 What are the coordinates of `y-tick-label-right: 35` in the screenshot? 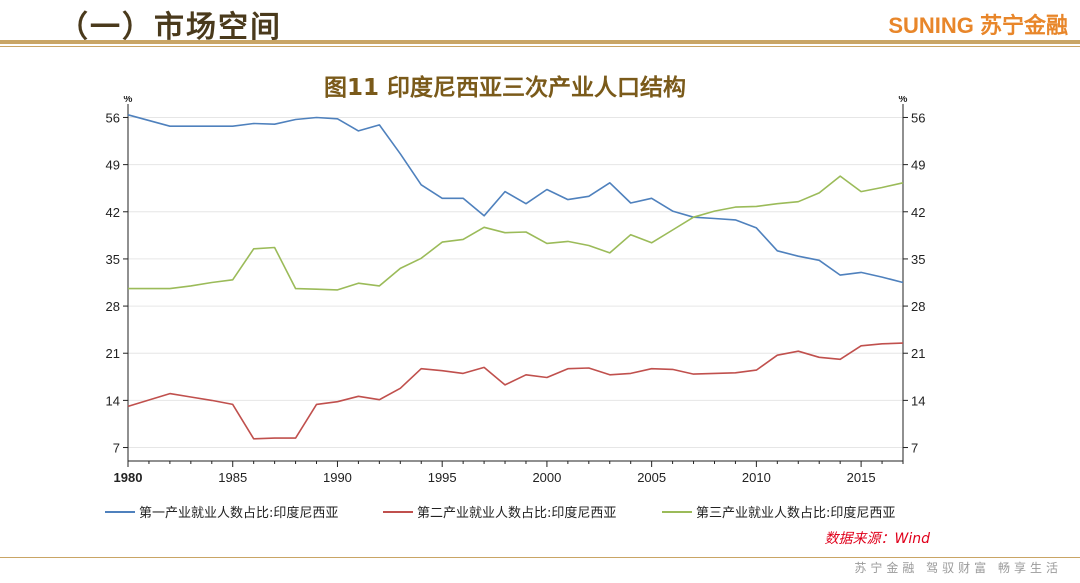 It's located at (918, 259).